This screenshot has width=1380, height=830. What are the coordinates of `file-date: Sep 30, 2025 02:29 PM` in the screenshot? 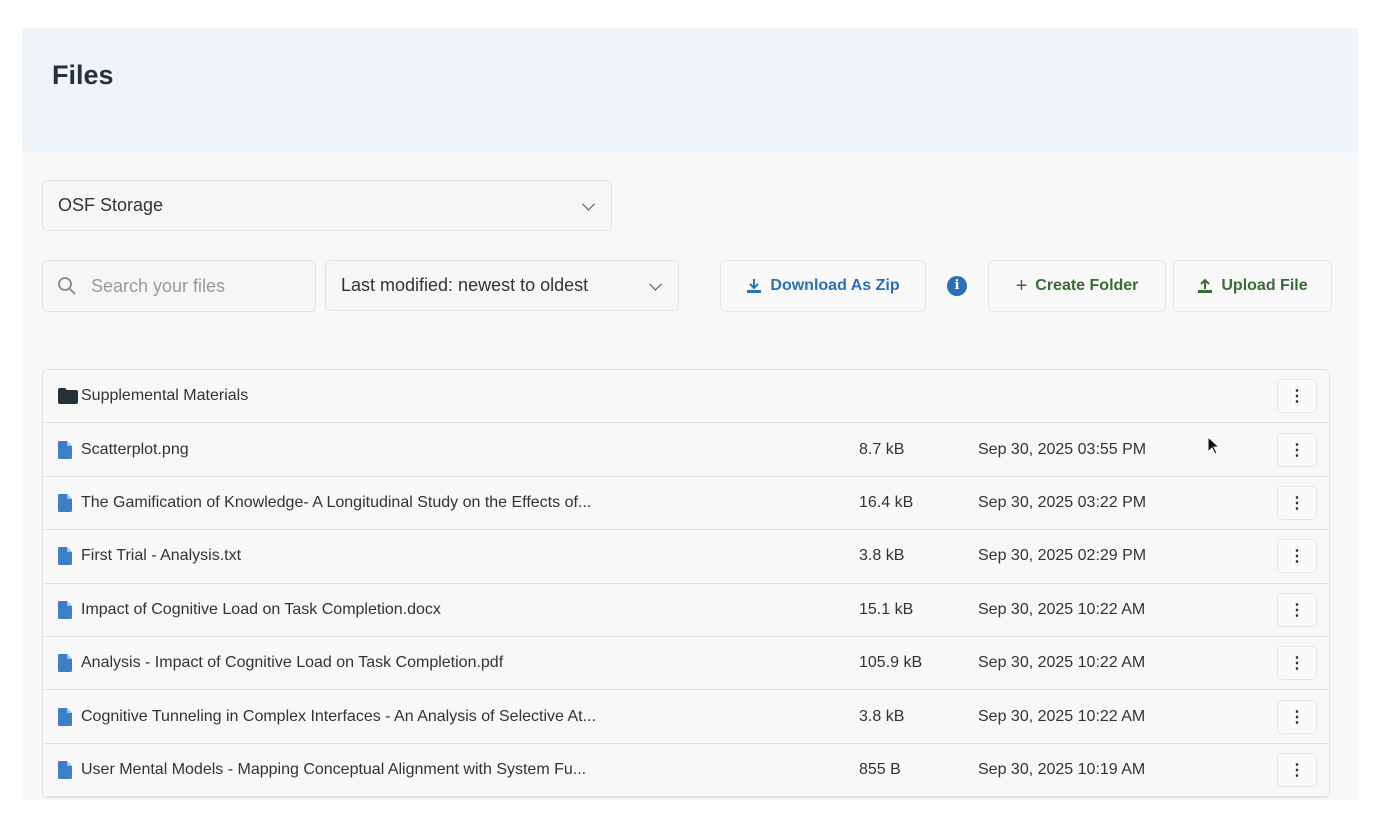 It's located at (1062, 556).